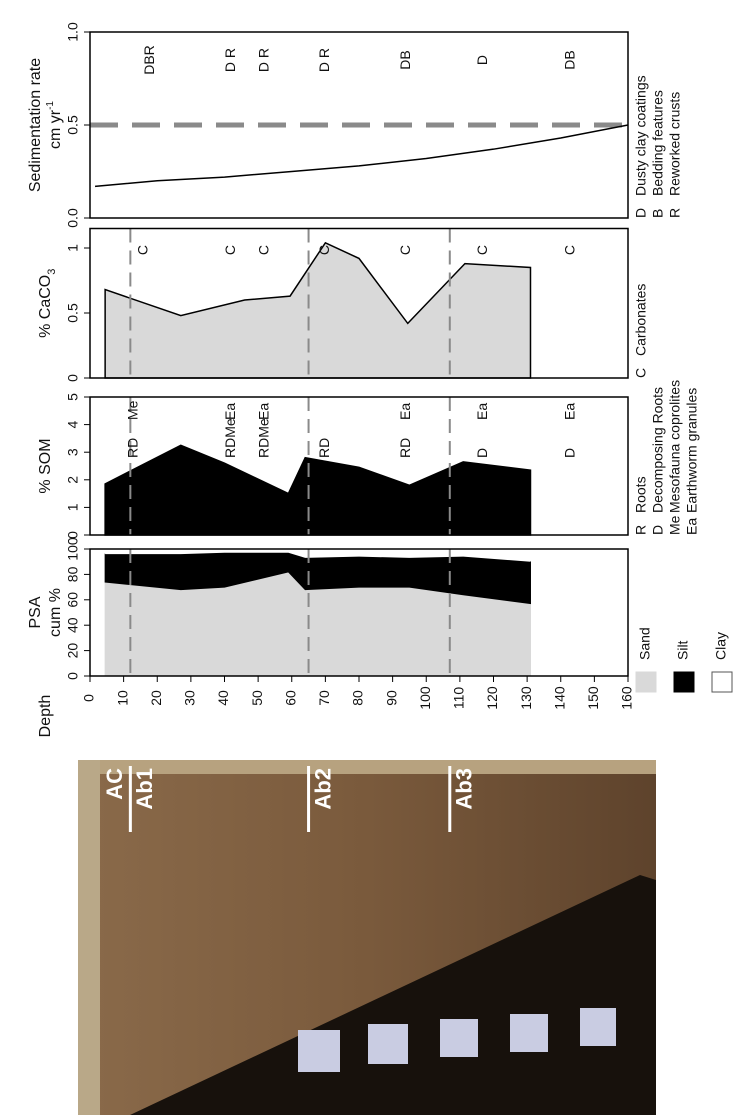  I want to click on y-axis-title-line2: cum %, so click(55, 612).